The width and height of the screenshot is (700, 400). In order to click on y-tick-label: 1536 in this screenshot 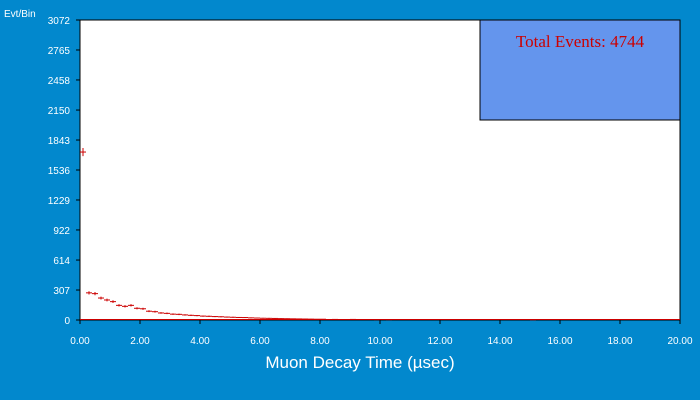, I will do `click(59, 171)`.